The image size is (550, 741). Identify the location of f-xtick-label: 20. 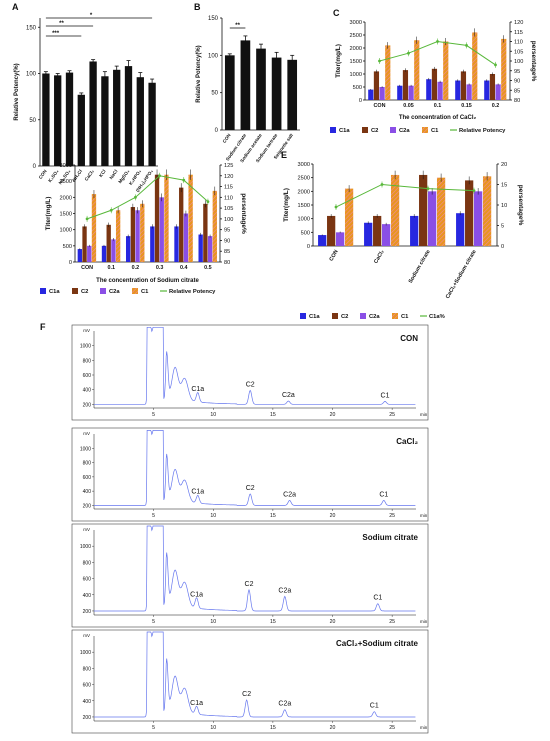
(333, 728).